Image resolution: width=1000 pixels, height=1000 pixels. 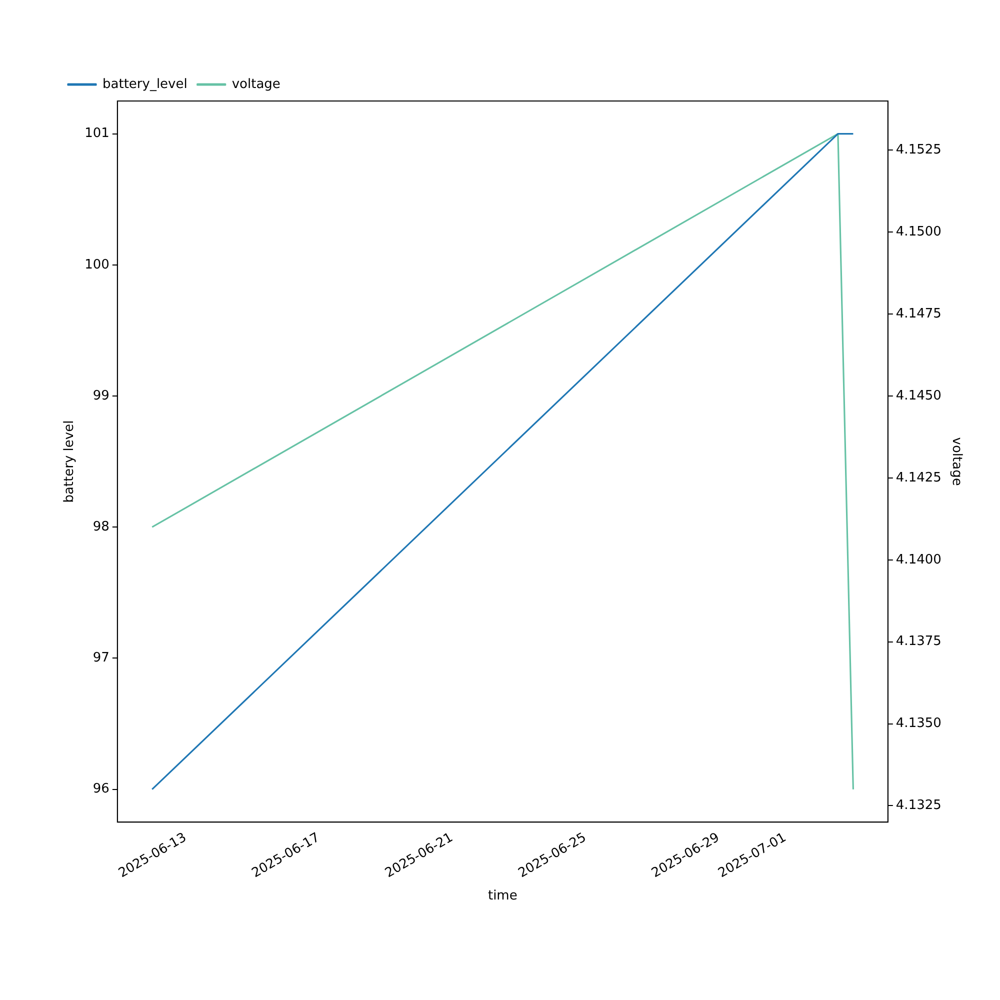 What do you see at coordinates (919, 724) in the screenshot?
I see `y2-tick-label: 4.1350` at bounding box center [919, 724].